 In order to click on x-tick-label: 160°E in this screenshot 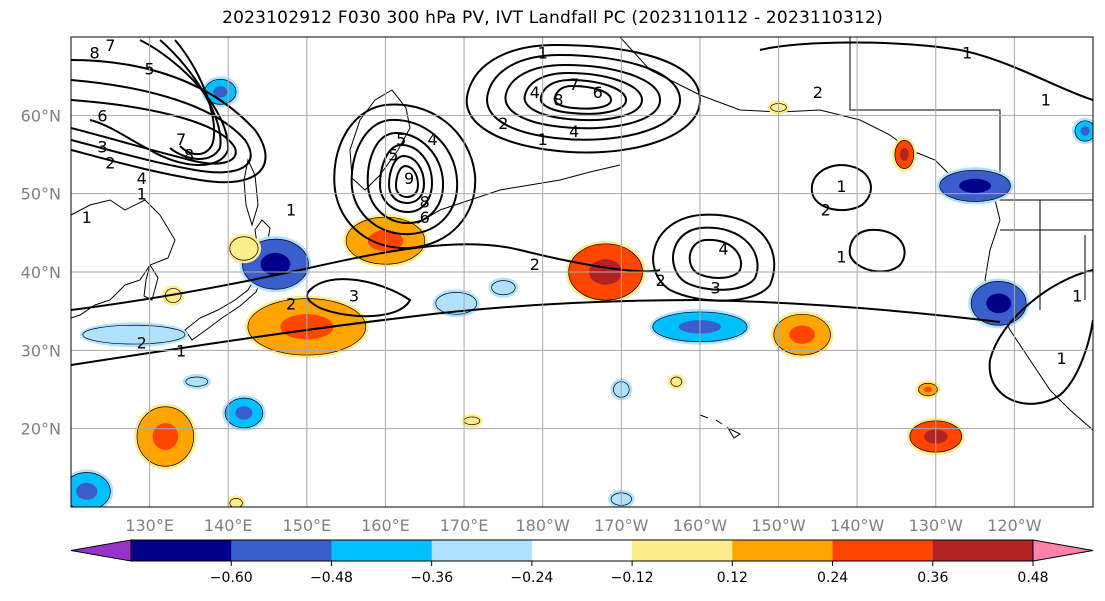, I will do `click(385, 525)`.